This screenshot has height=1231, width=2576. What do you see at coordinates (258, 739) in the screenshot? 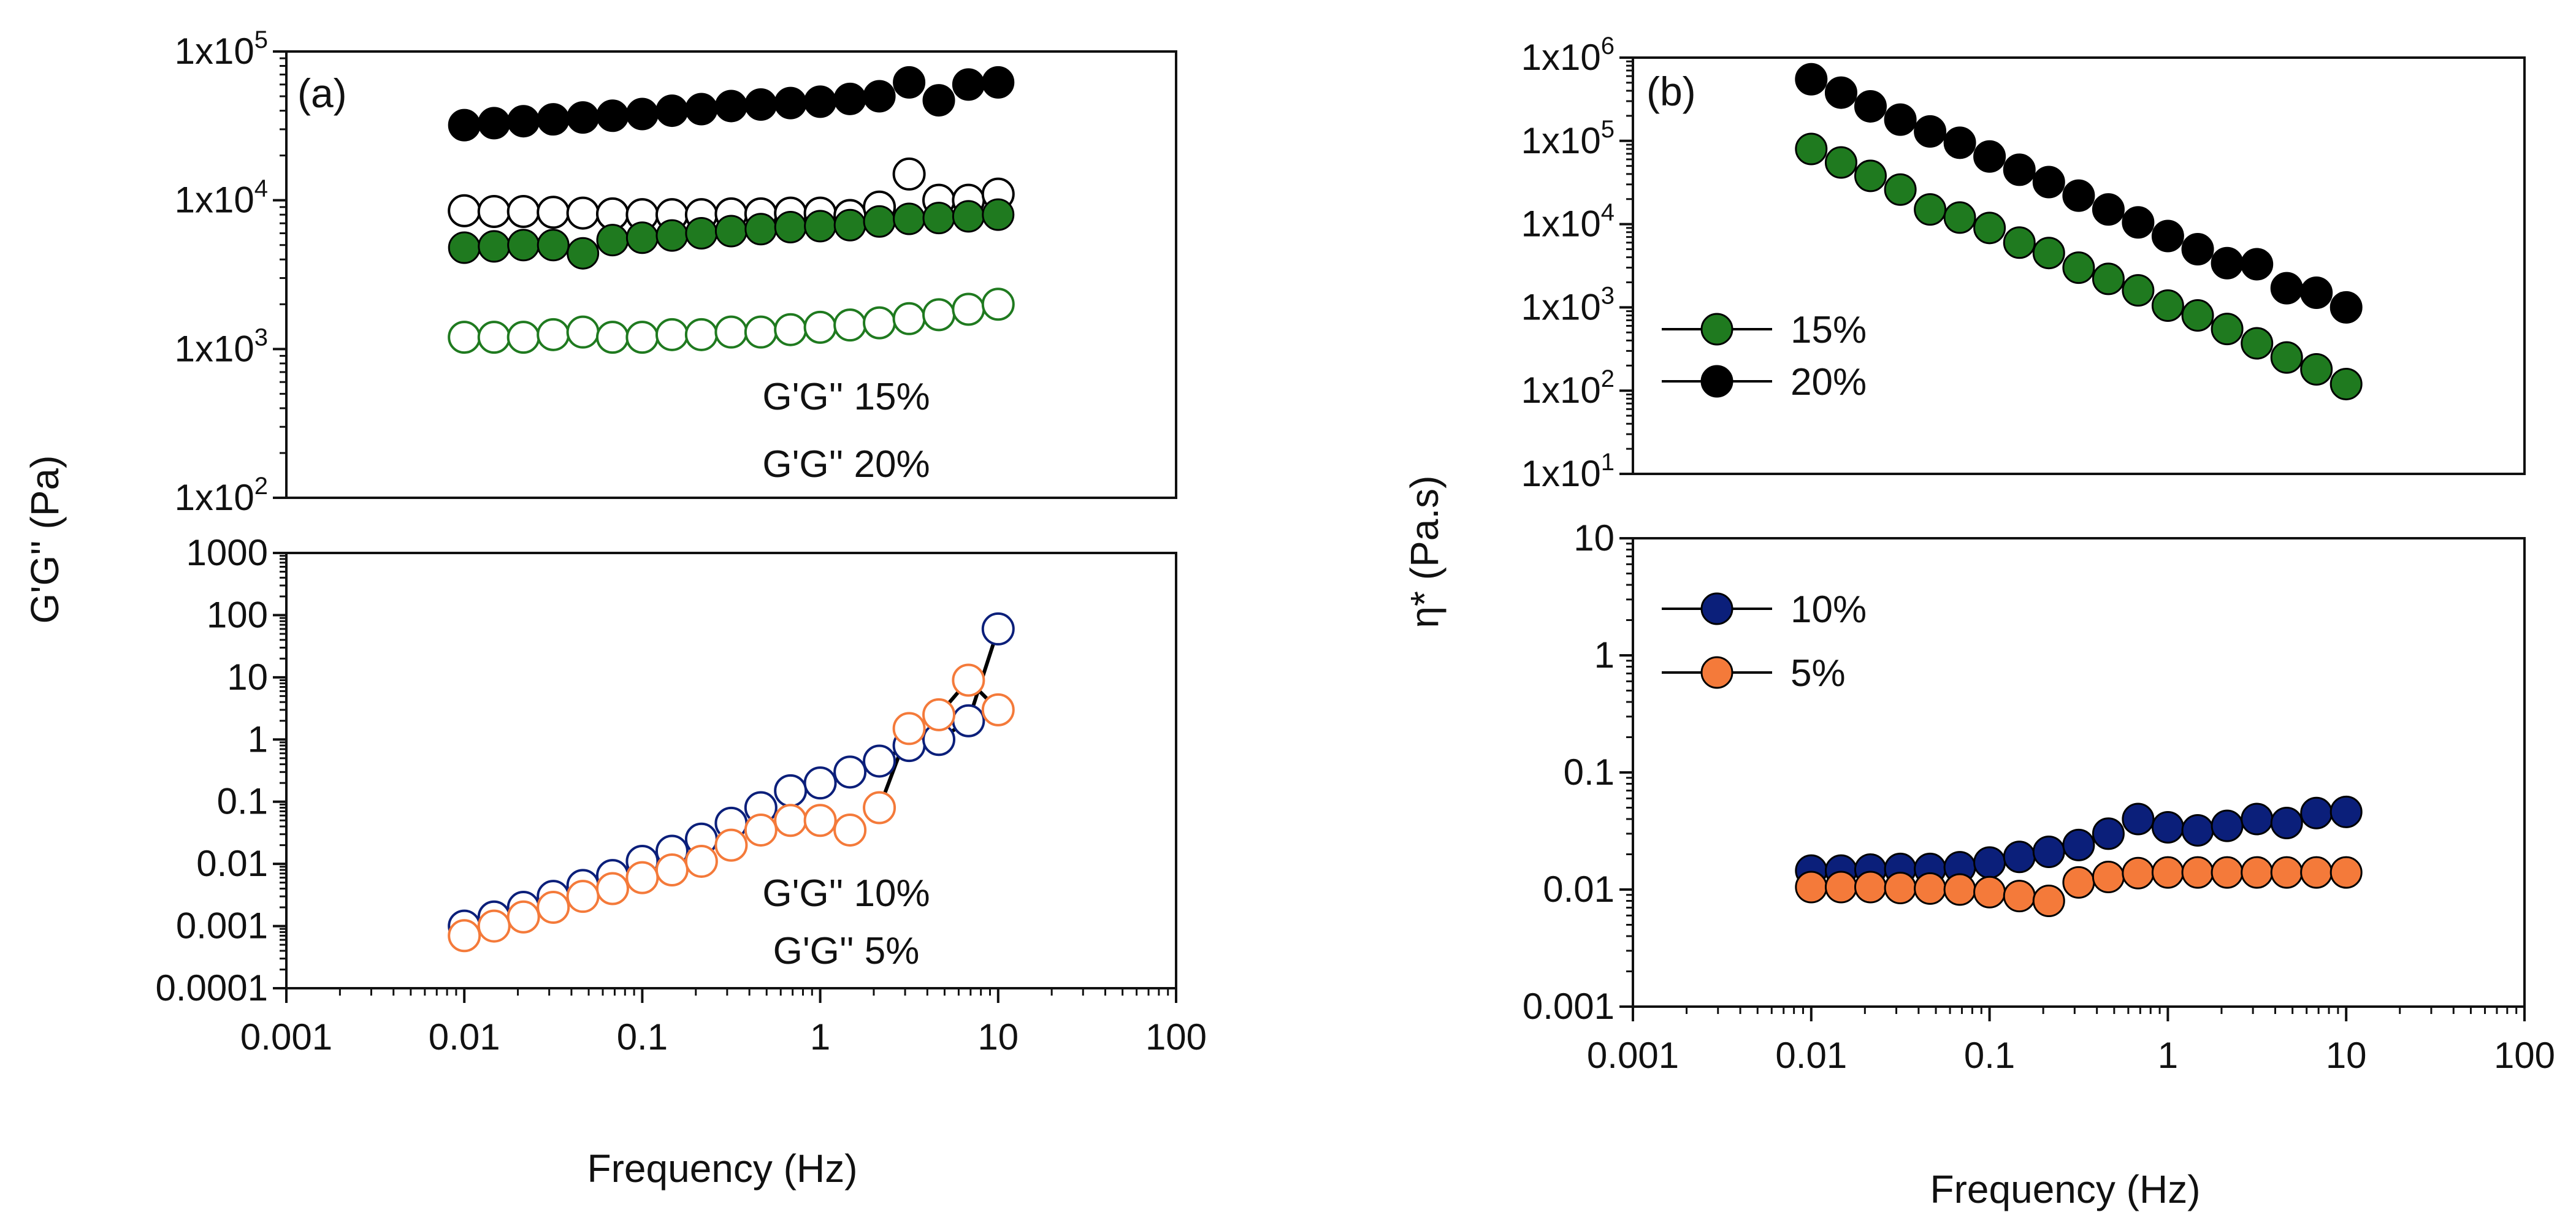
I see `y-tick-label: 1` at bounding box center [258, 739].